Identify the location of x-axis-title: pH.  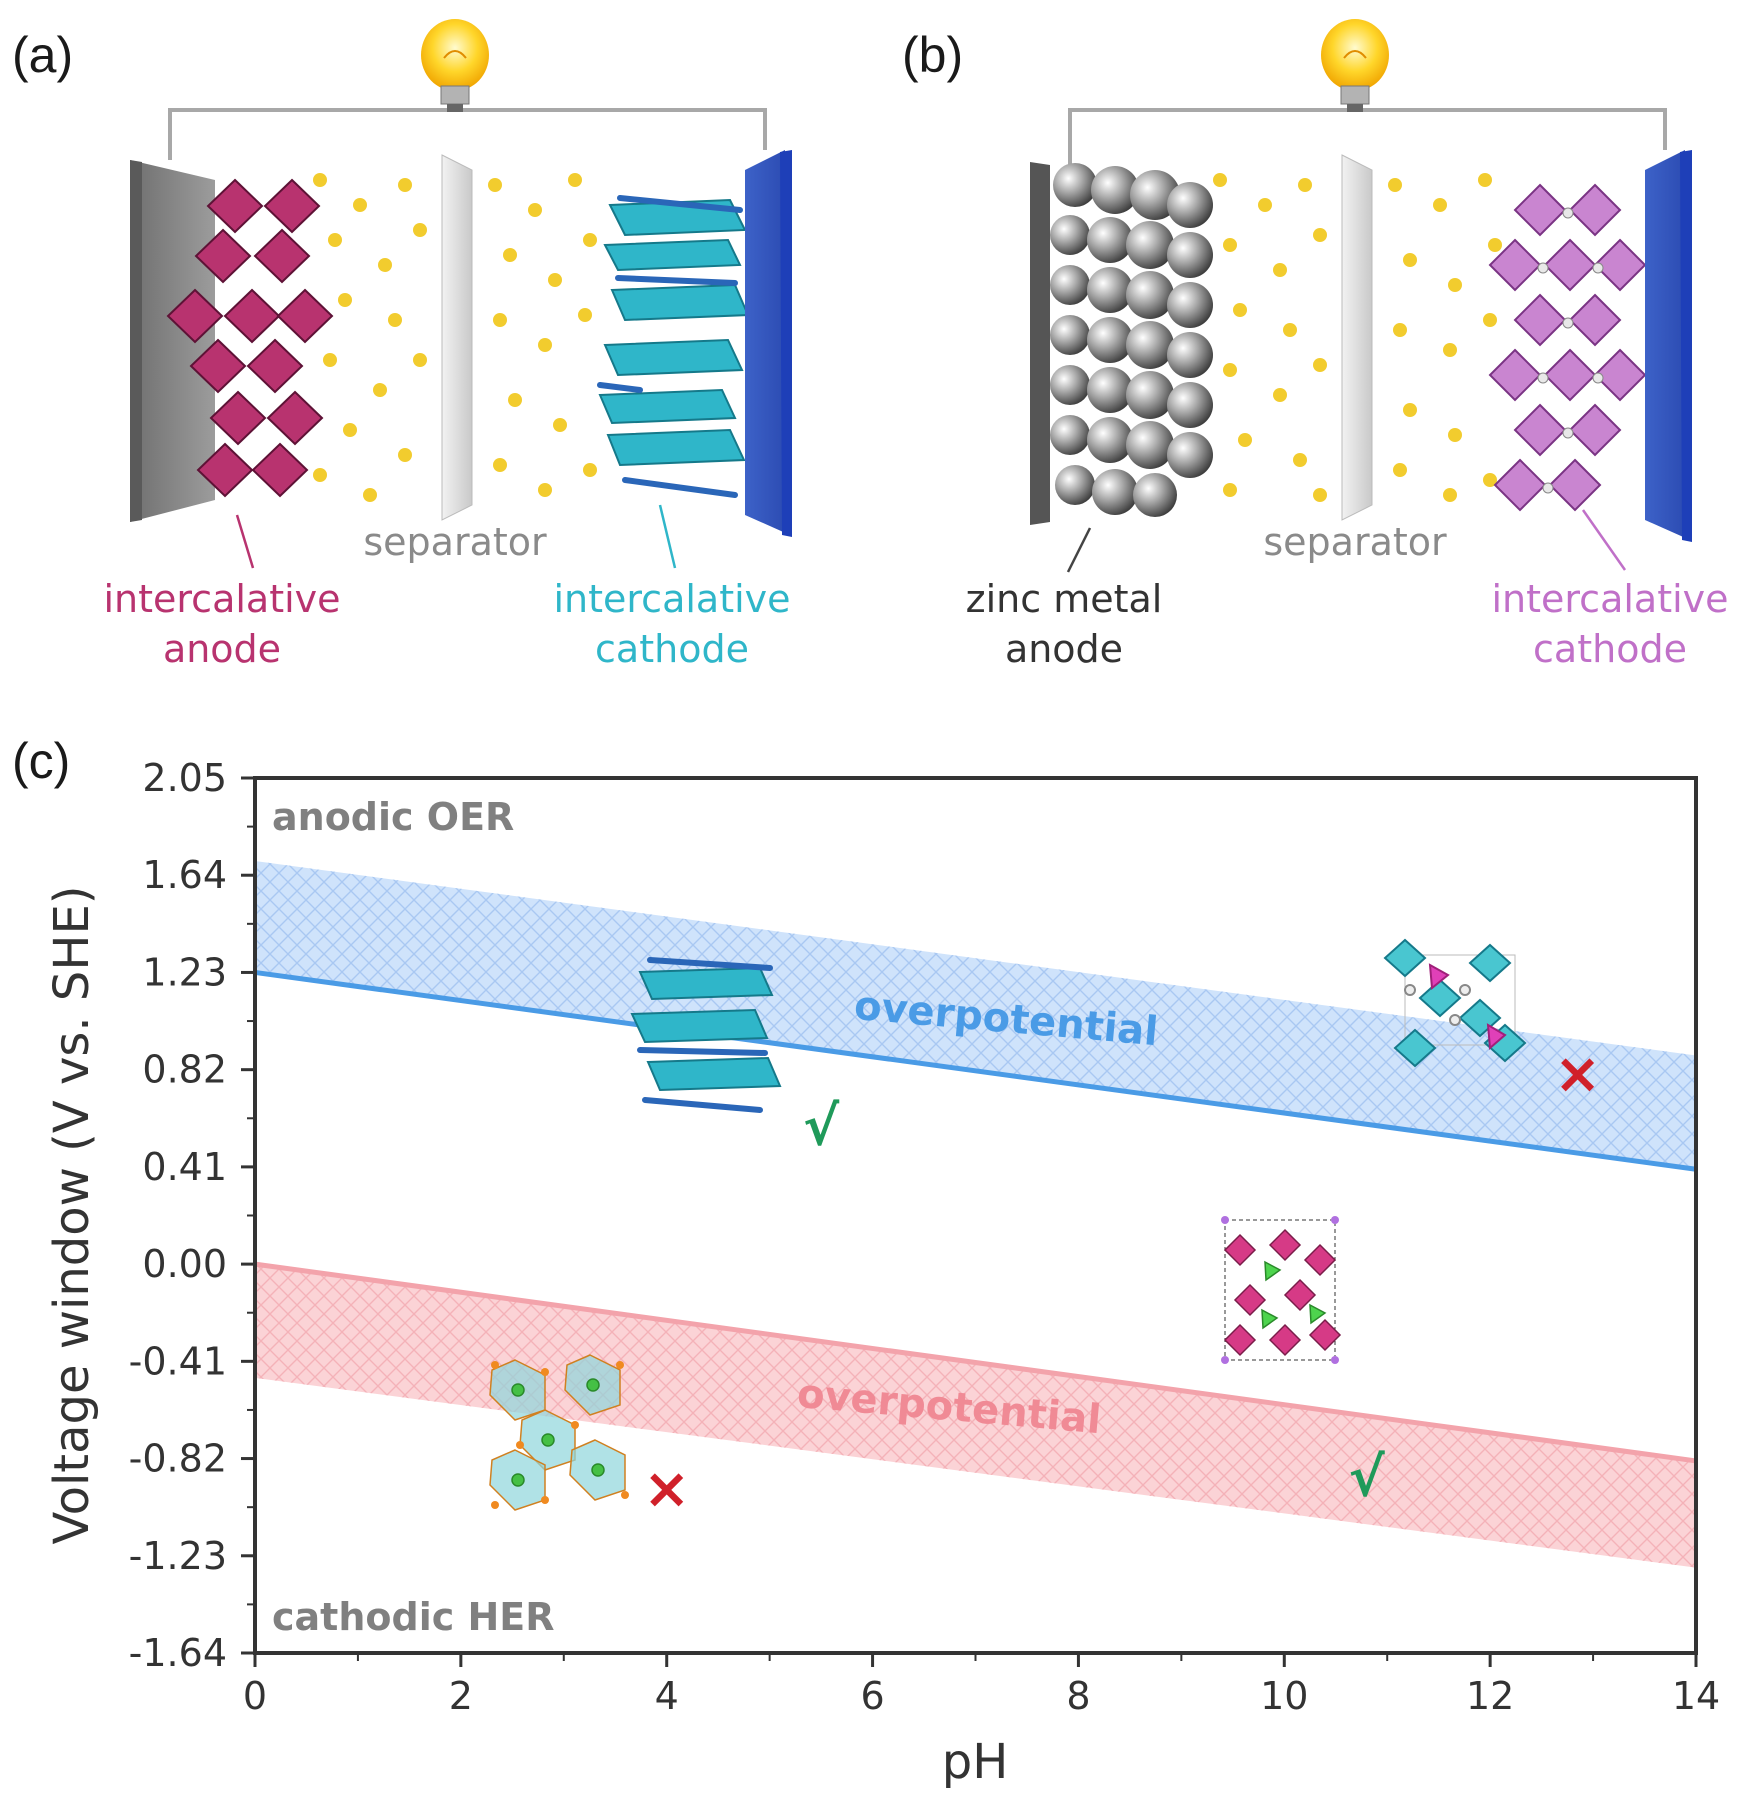
(975, 1762).